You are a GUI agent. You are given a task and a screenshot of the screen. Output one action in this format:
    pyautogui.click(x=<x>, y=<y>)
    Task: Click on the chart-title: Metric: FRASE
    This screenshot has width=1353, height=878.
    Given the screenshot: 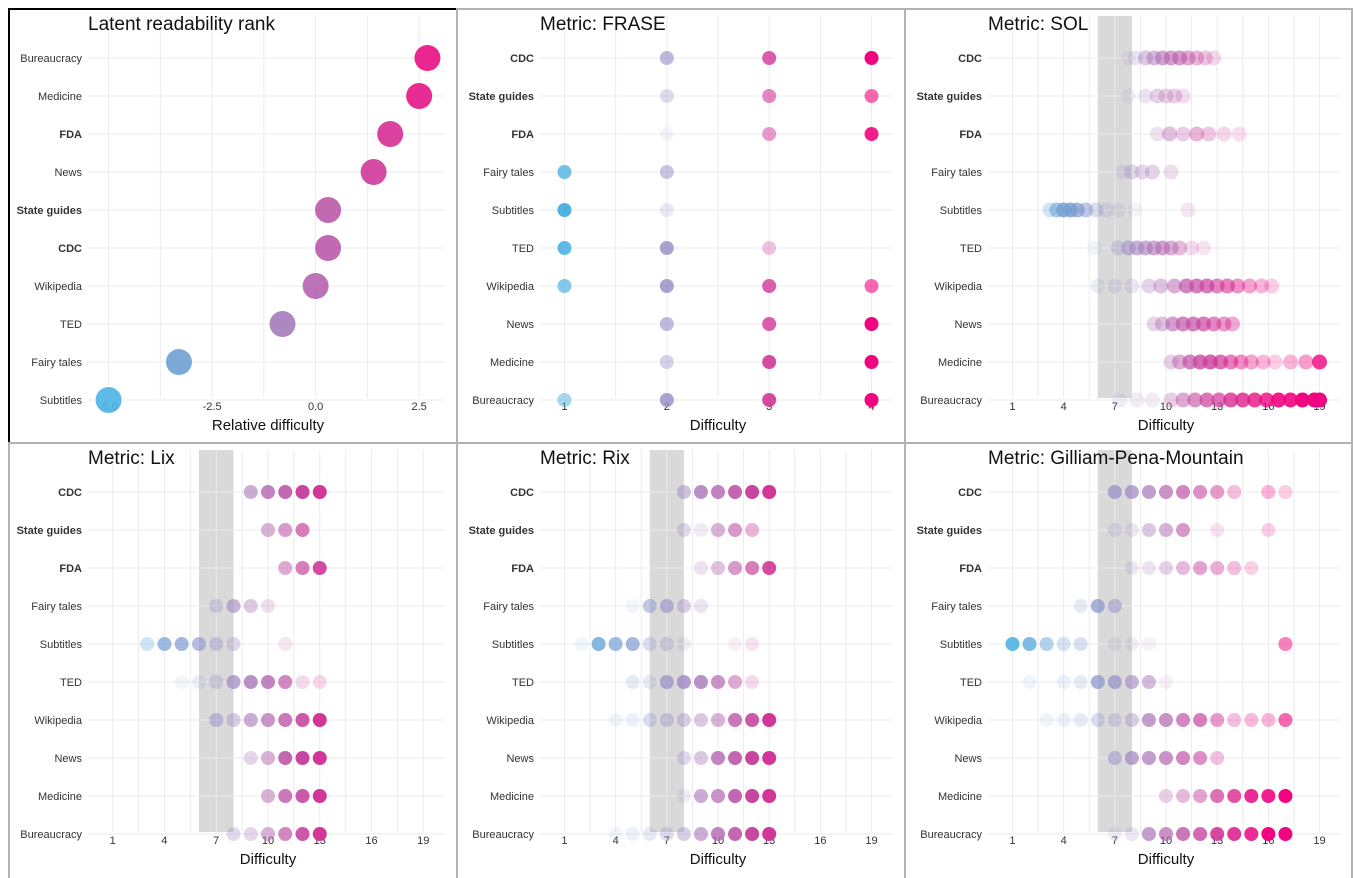 What is the action you would take?
    pyautogui.click(x=603, y=24)
    